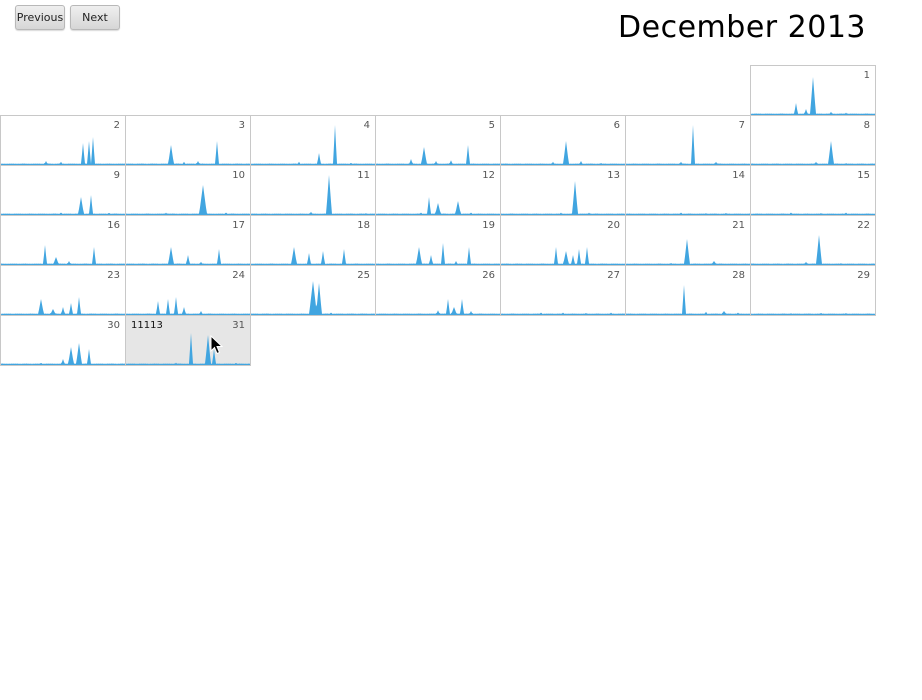 This screenshot has width=922, height=700. What do you see at coordinates (40, 17) in the screenshot?
I see `previous-button: Previous` at bounding box center [40, 17].